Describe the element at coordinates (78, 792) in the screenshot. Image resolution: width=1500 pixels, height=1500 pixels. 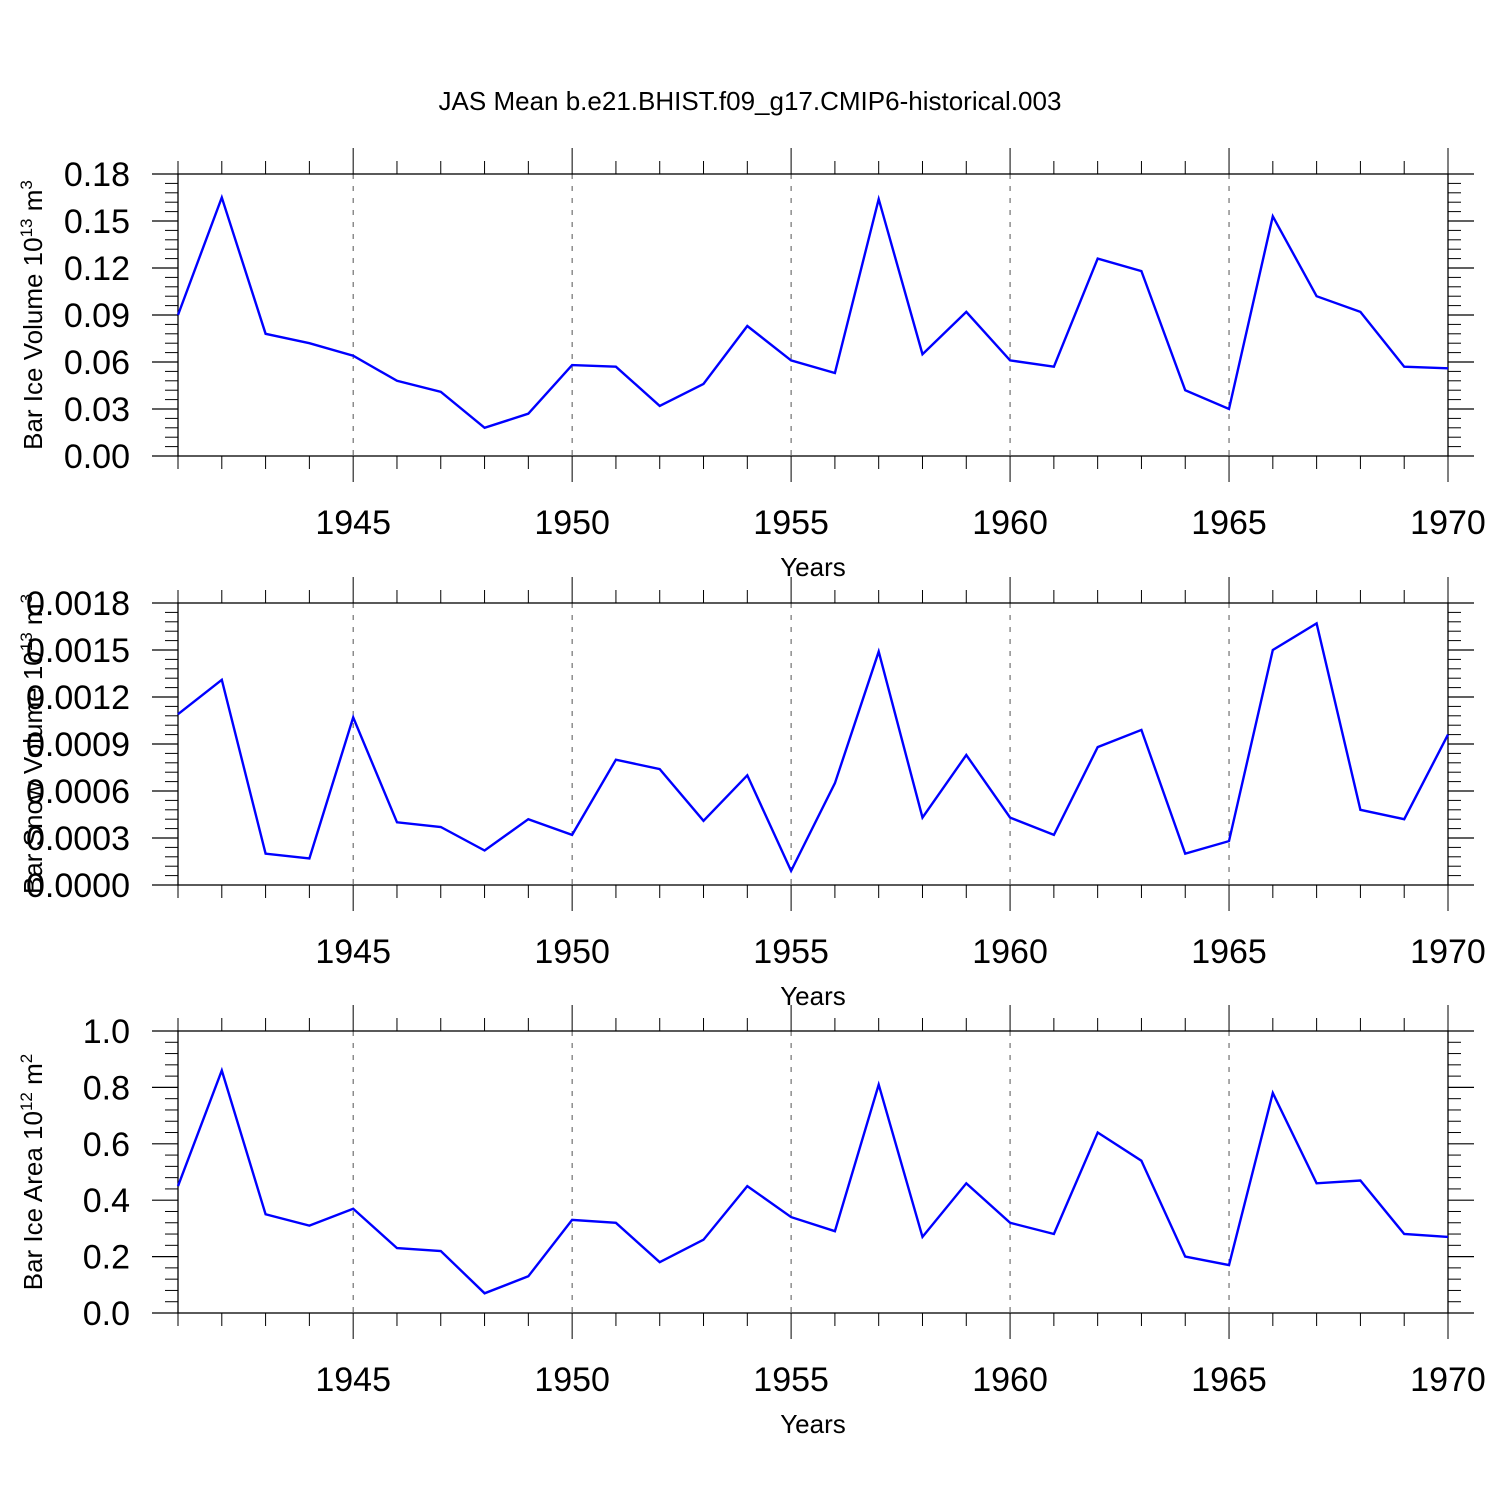
I see `y-tick-label: 0.0006` at that location.